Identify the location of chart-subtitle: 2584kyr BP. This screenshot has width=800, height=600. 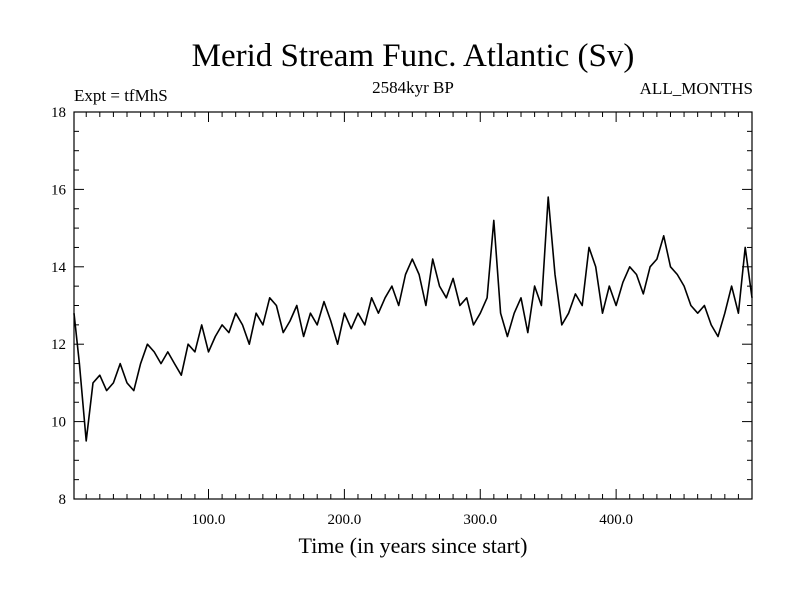
(413, 87).